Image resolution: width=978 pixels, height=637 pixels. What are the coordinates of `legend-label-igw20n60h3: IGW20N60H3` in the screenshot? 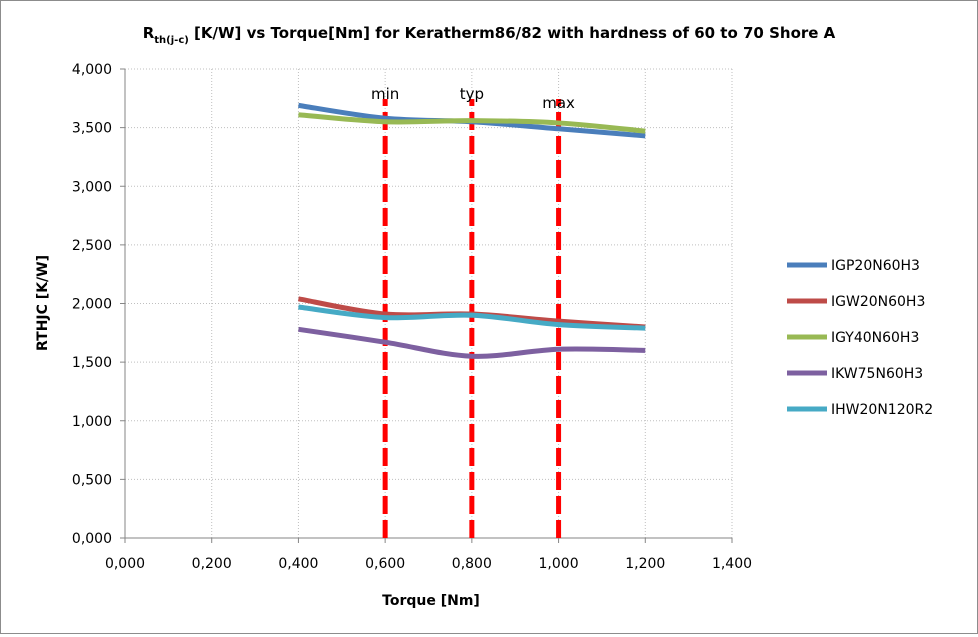 It's located at (878, 302).